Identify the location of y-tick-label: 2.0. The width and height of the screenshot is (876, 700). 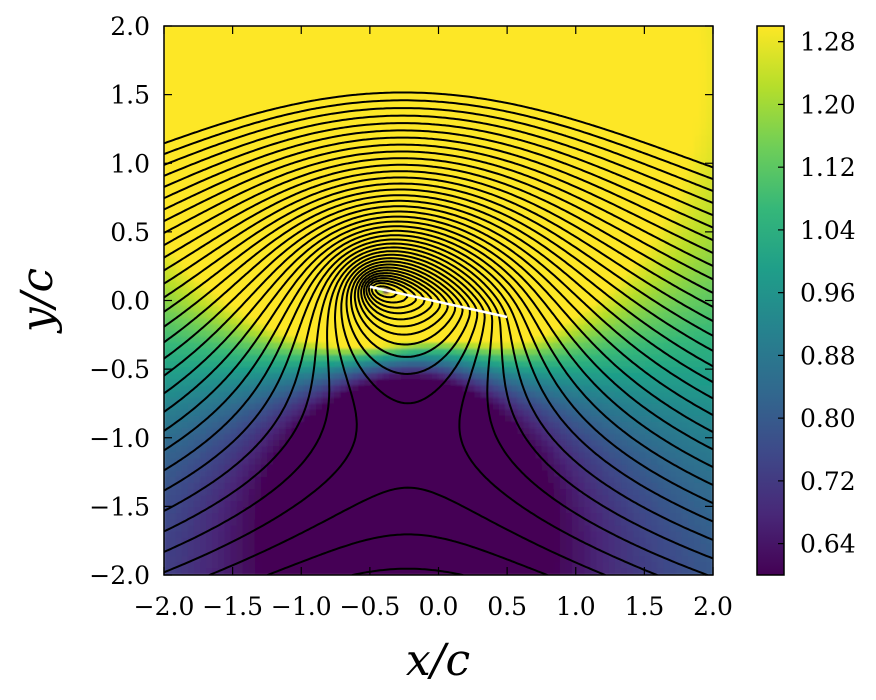
(130, 26).